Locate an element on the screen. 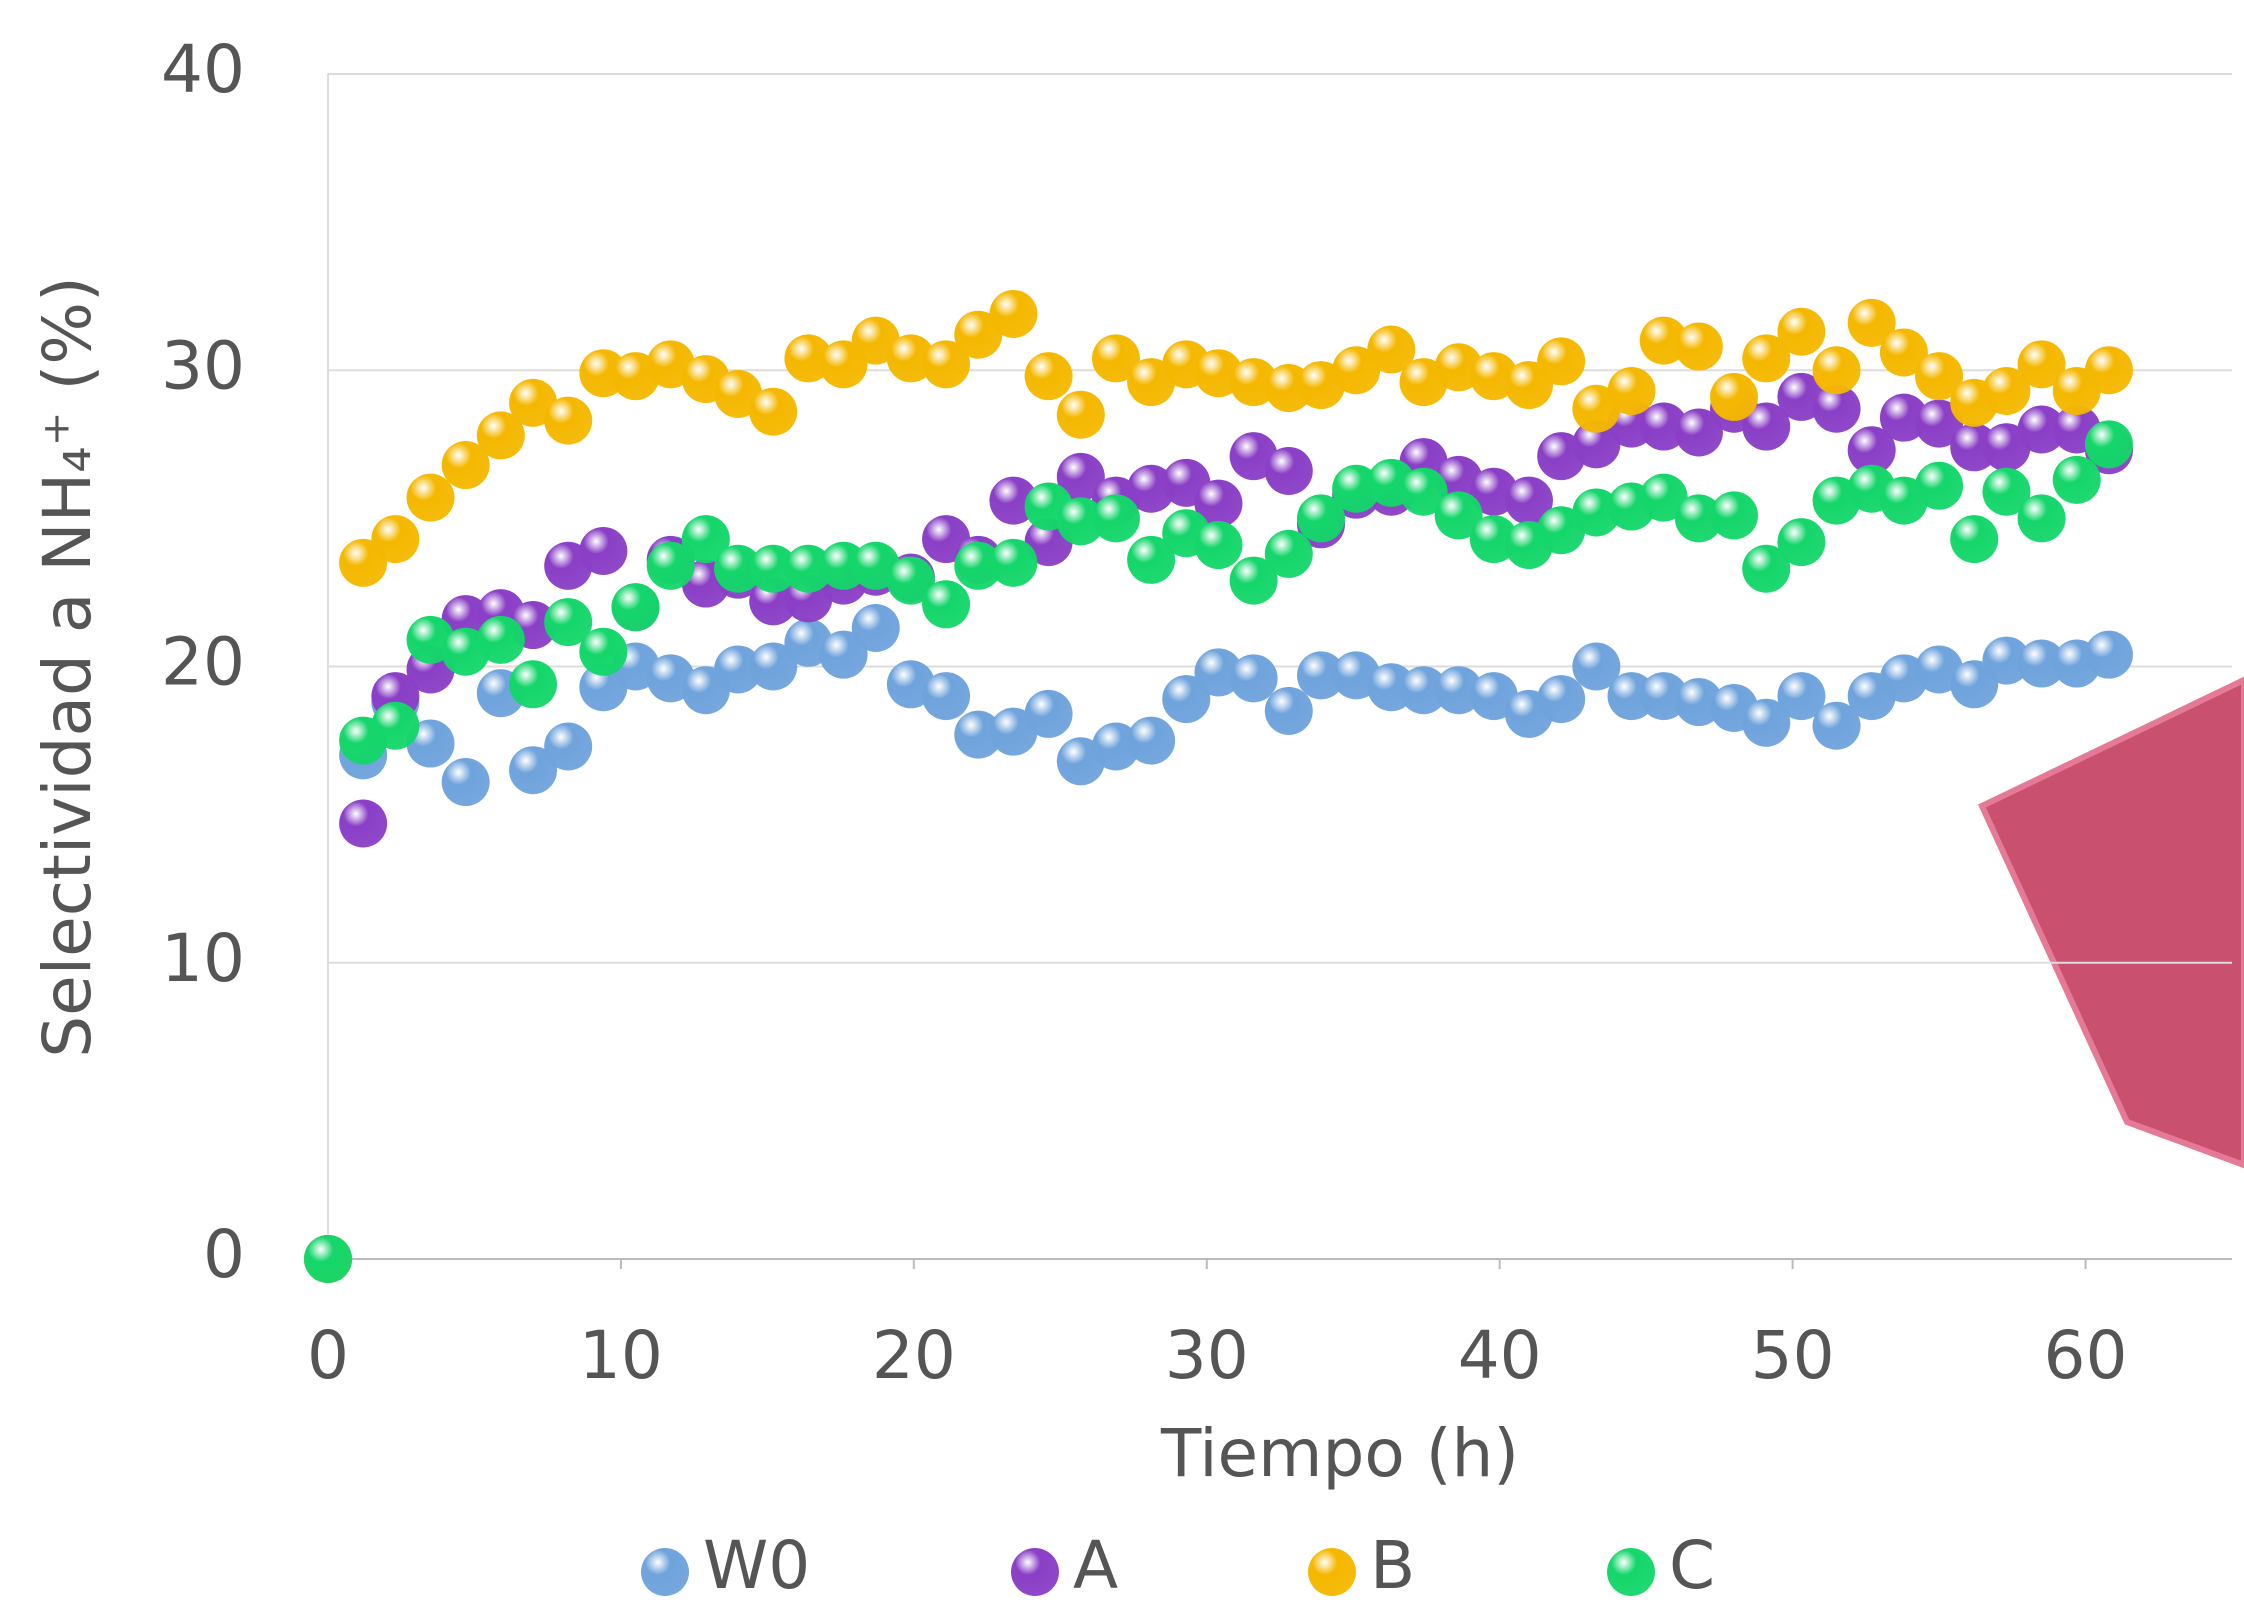 The width and height of the screenshot is (2244, 1609). legend-label: B is located at coordinates (1392, 1565).